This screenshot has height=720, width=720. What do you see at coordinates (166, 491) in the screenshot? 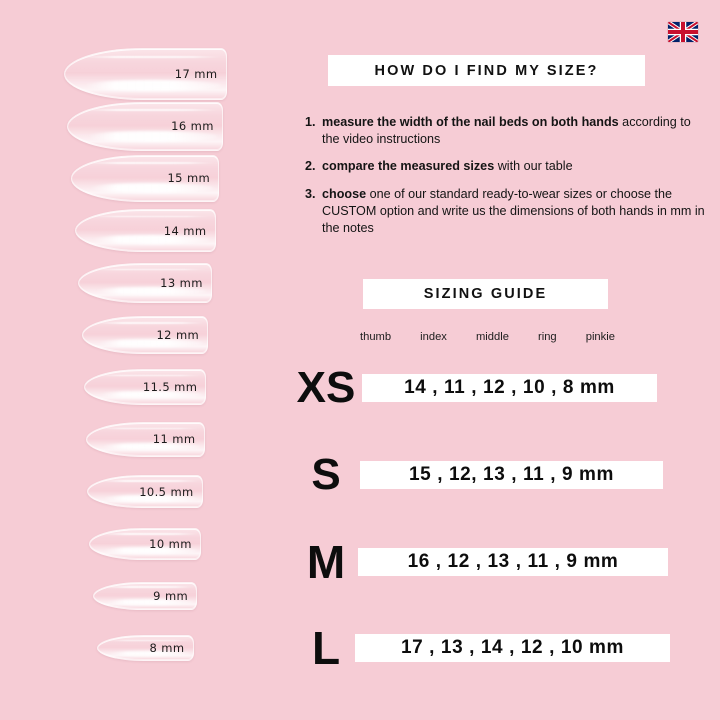
I see `nail-tip-size-label: 10.5 mm` at bounding box center [166, 491].